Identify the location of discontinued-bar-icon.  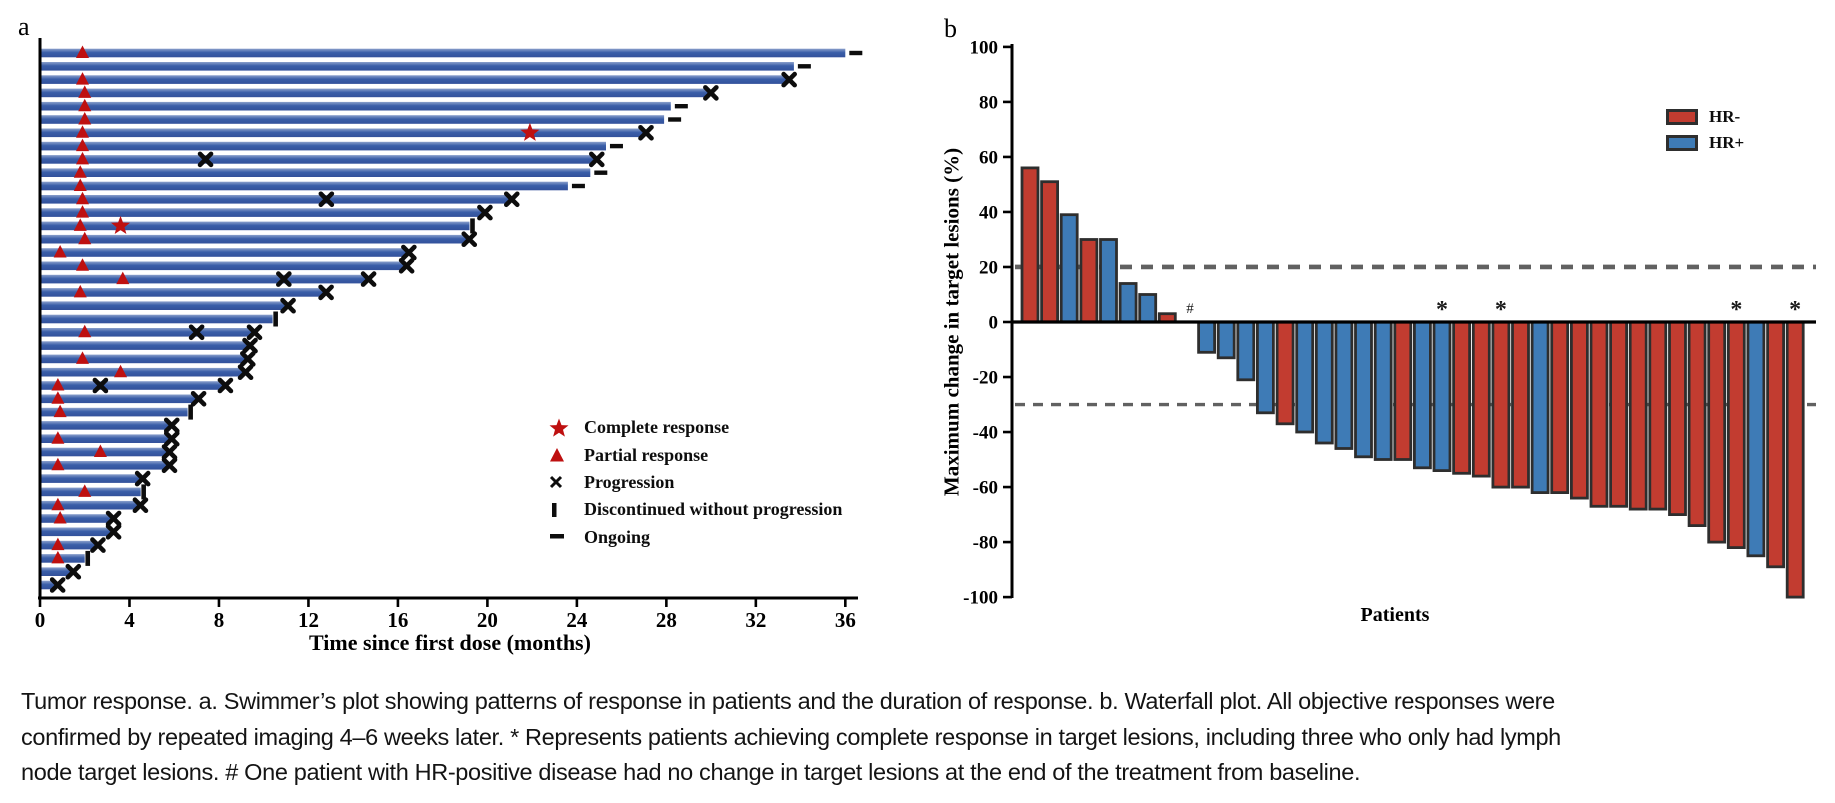
(564, 510).